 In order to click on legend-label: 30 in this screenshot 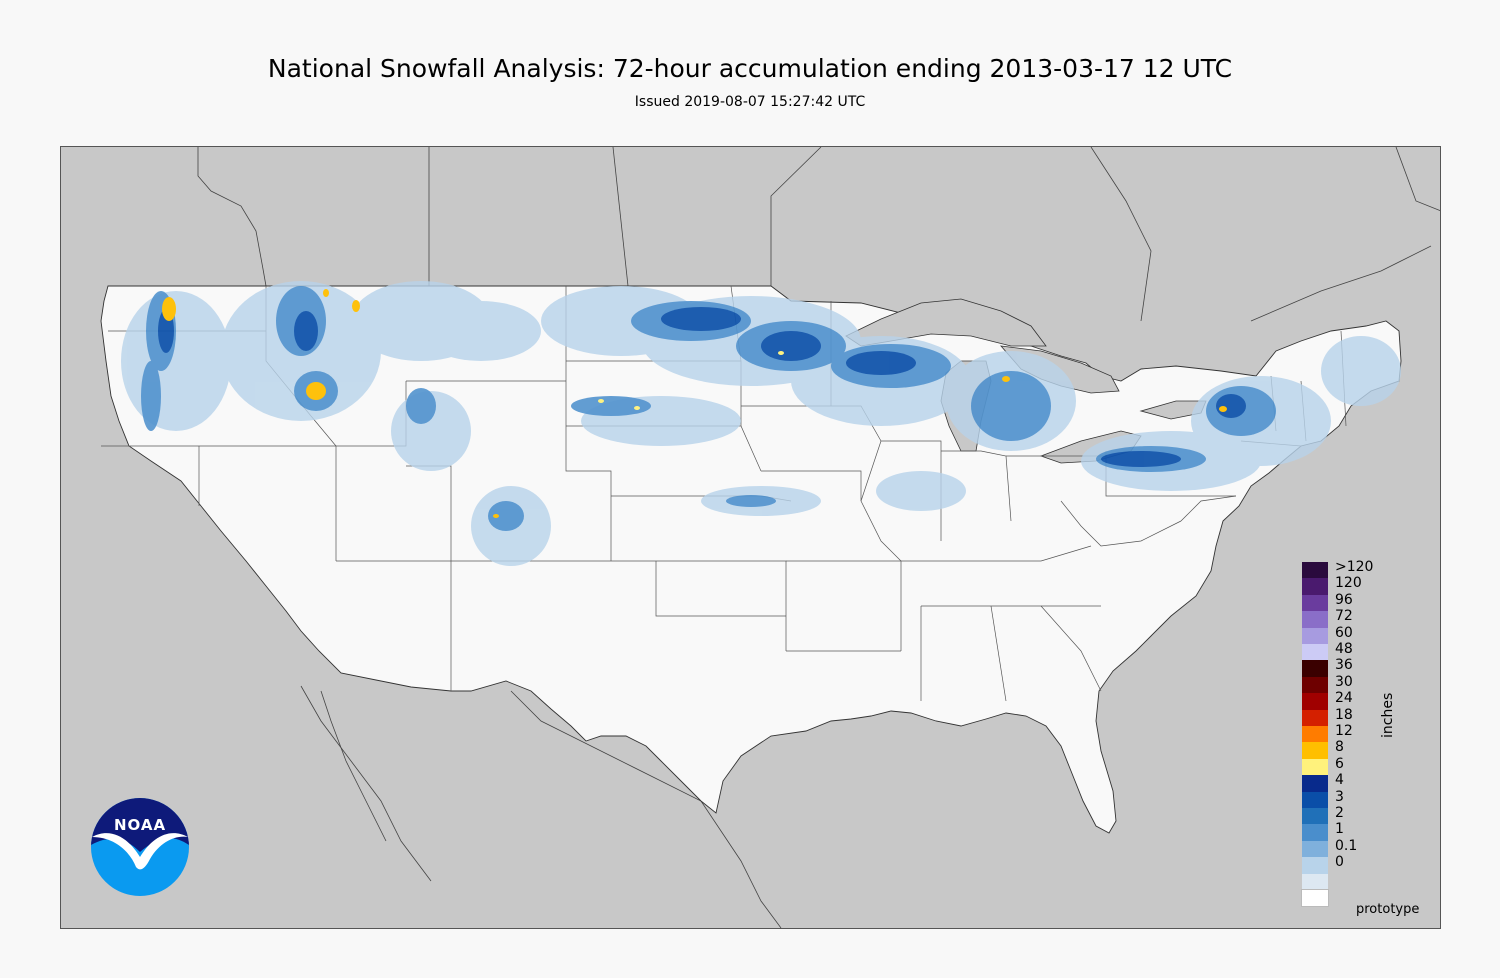, I will do `click(1344, 681)`.